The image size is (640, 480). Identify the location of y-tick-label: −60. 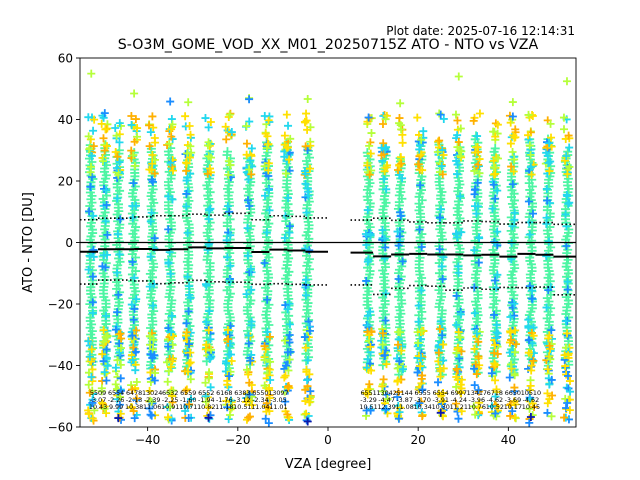
(60, 427).